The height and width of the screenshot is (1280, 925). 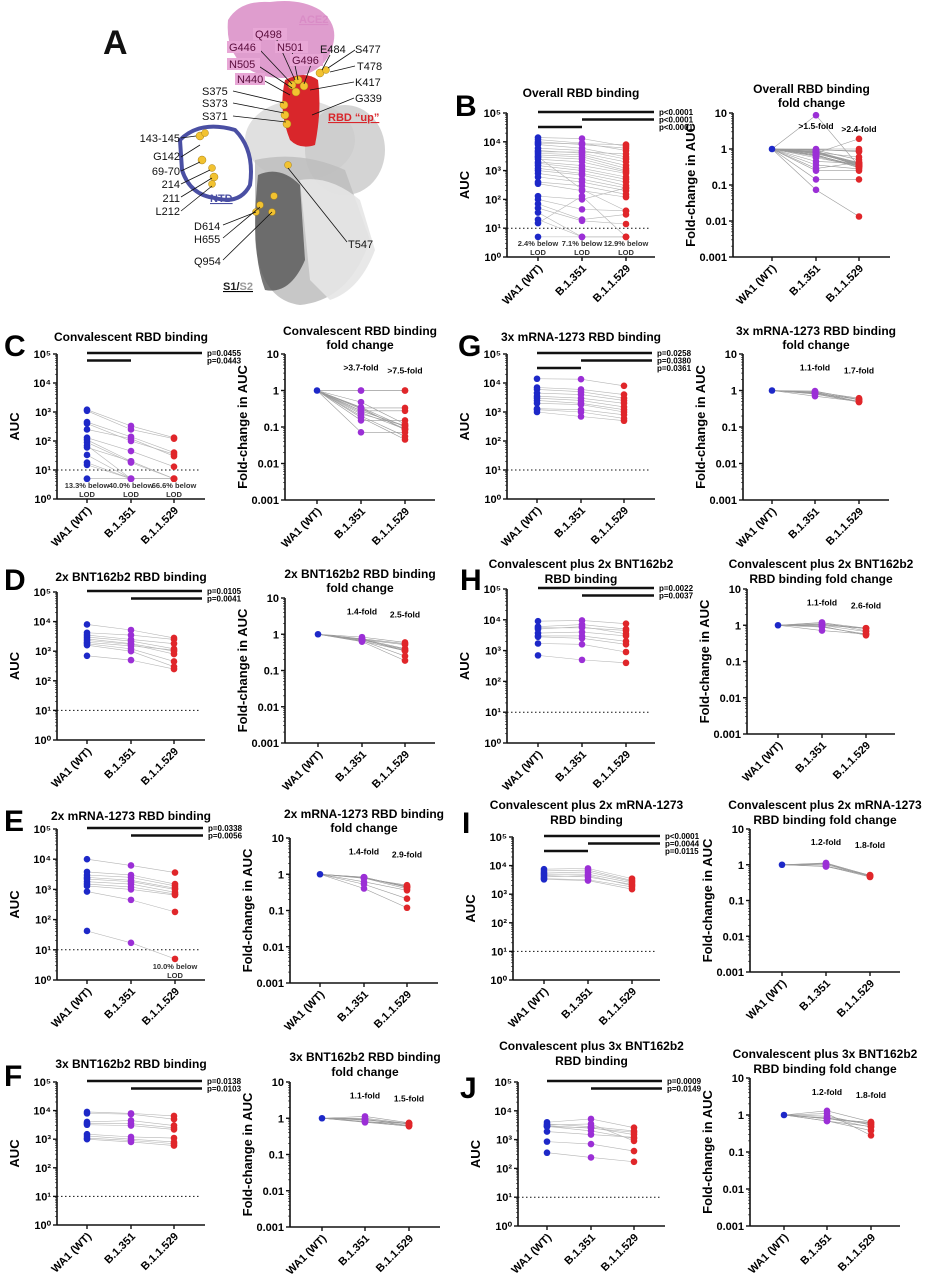 What do you see at coordinates (42, 623) in the screenshot?
I see `y-tick-label: 10⁴` at bounding box center [42, 623].